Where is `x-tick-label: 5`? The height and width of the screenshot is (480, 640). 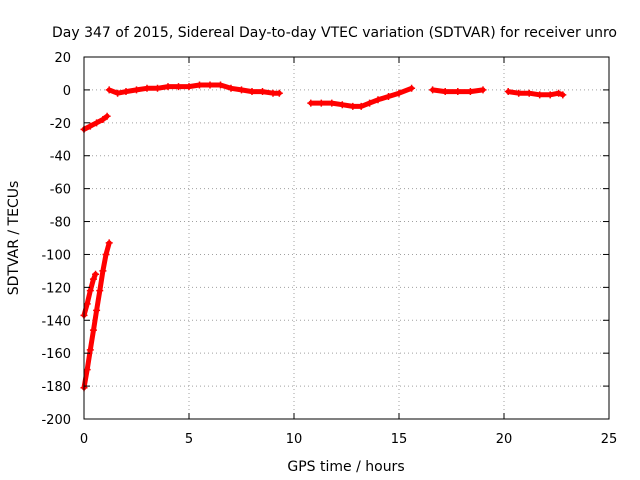
x-tick-label: 5 is located at coordinates (189, 439).